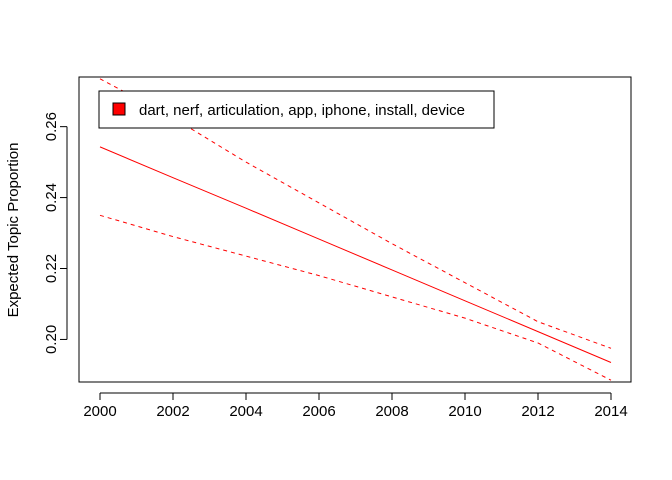 The width and height of the screenshot is (672, 480). I want to click on y-tick-label: 0.24, so click(51, 197).